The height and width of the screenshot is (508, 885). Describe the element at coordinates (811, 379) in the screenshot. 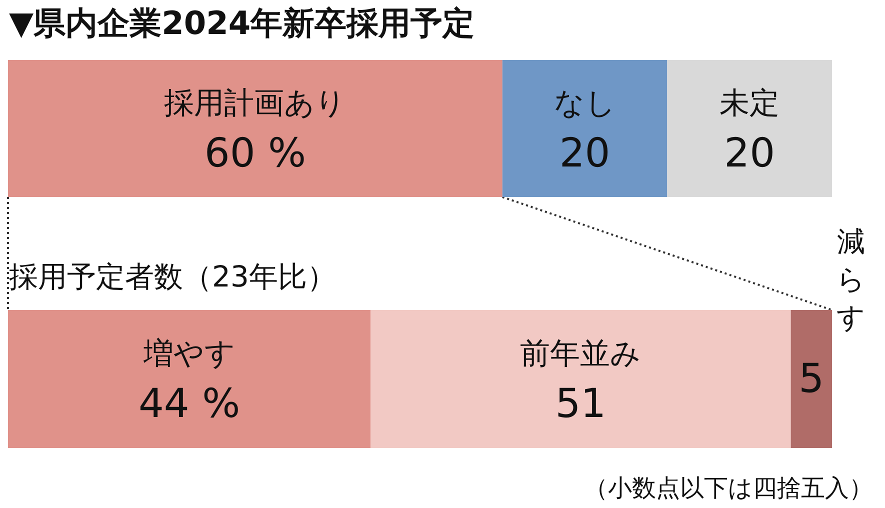

I see `data-label: 5` at that location.